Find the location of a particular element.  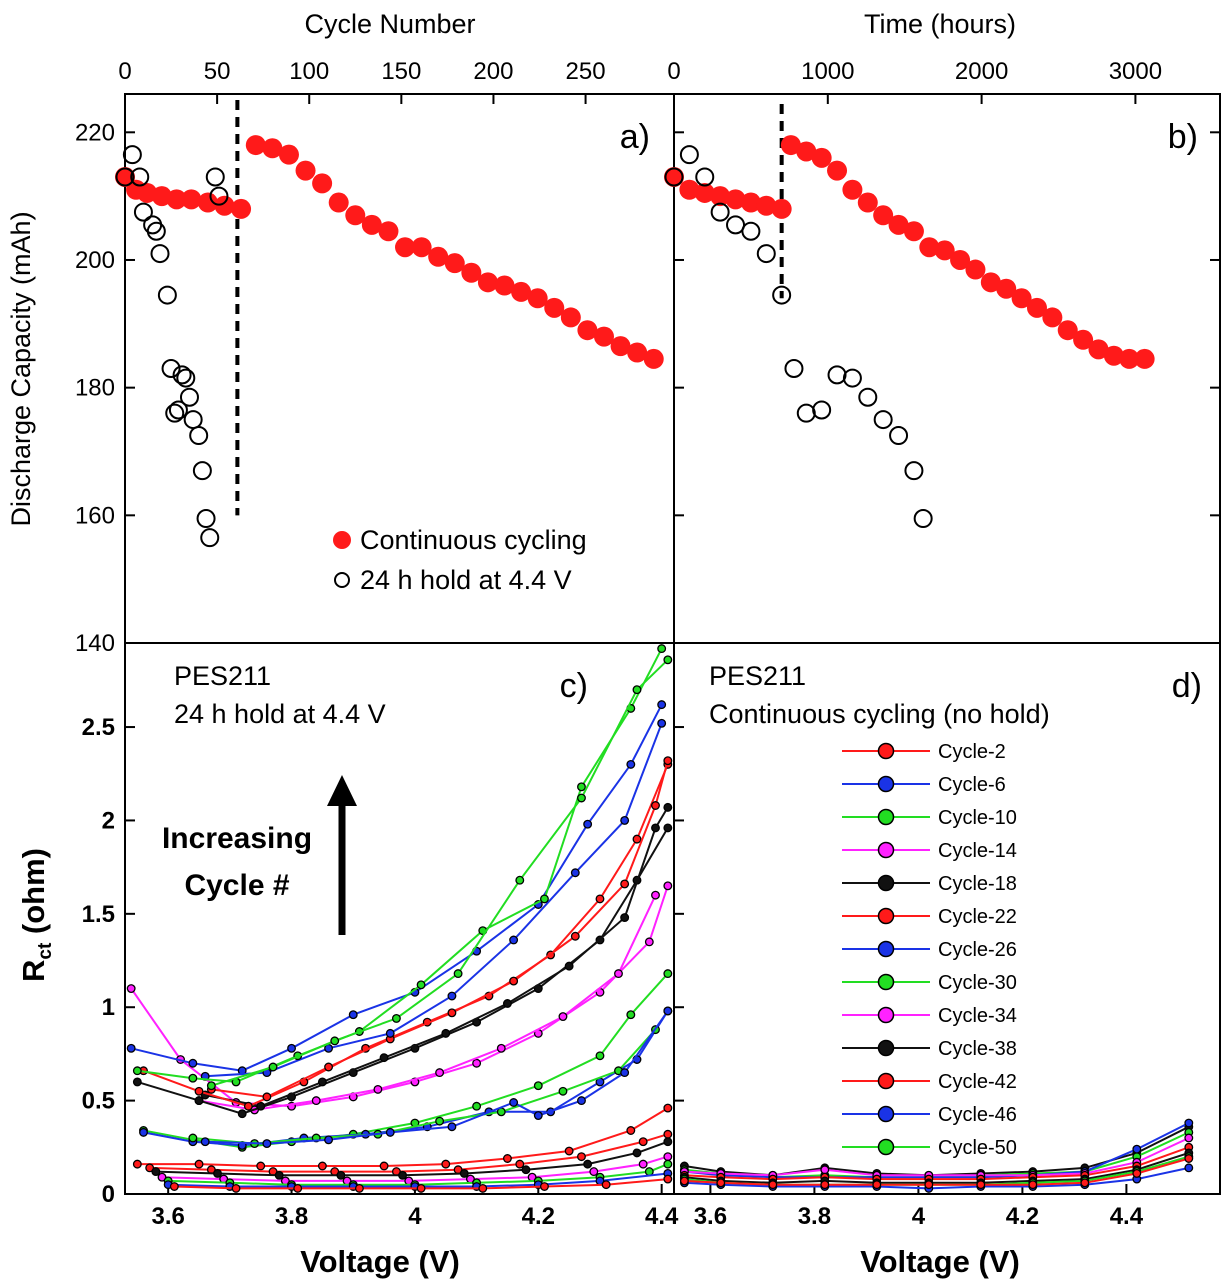

legend-label-d: Cycle-34 is located at coordinates (977, 1016).